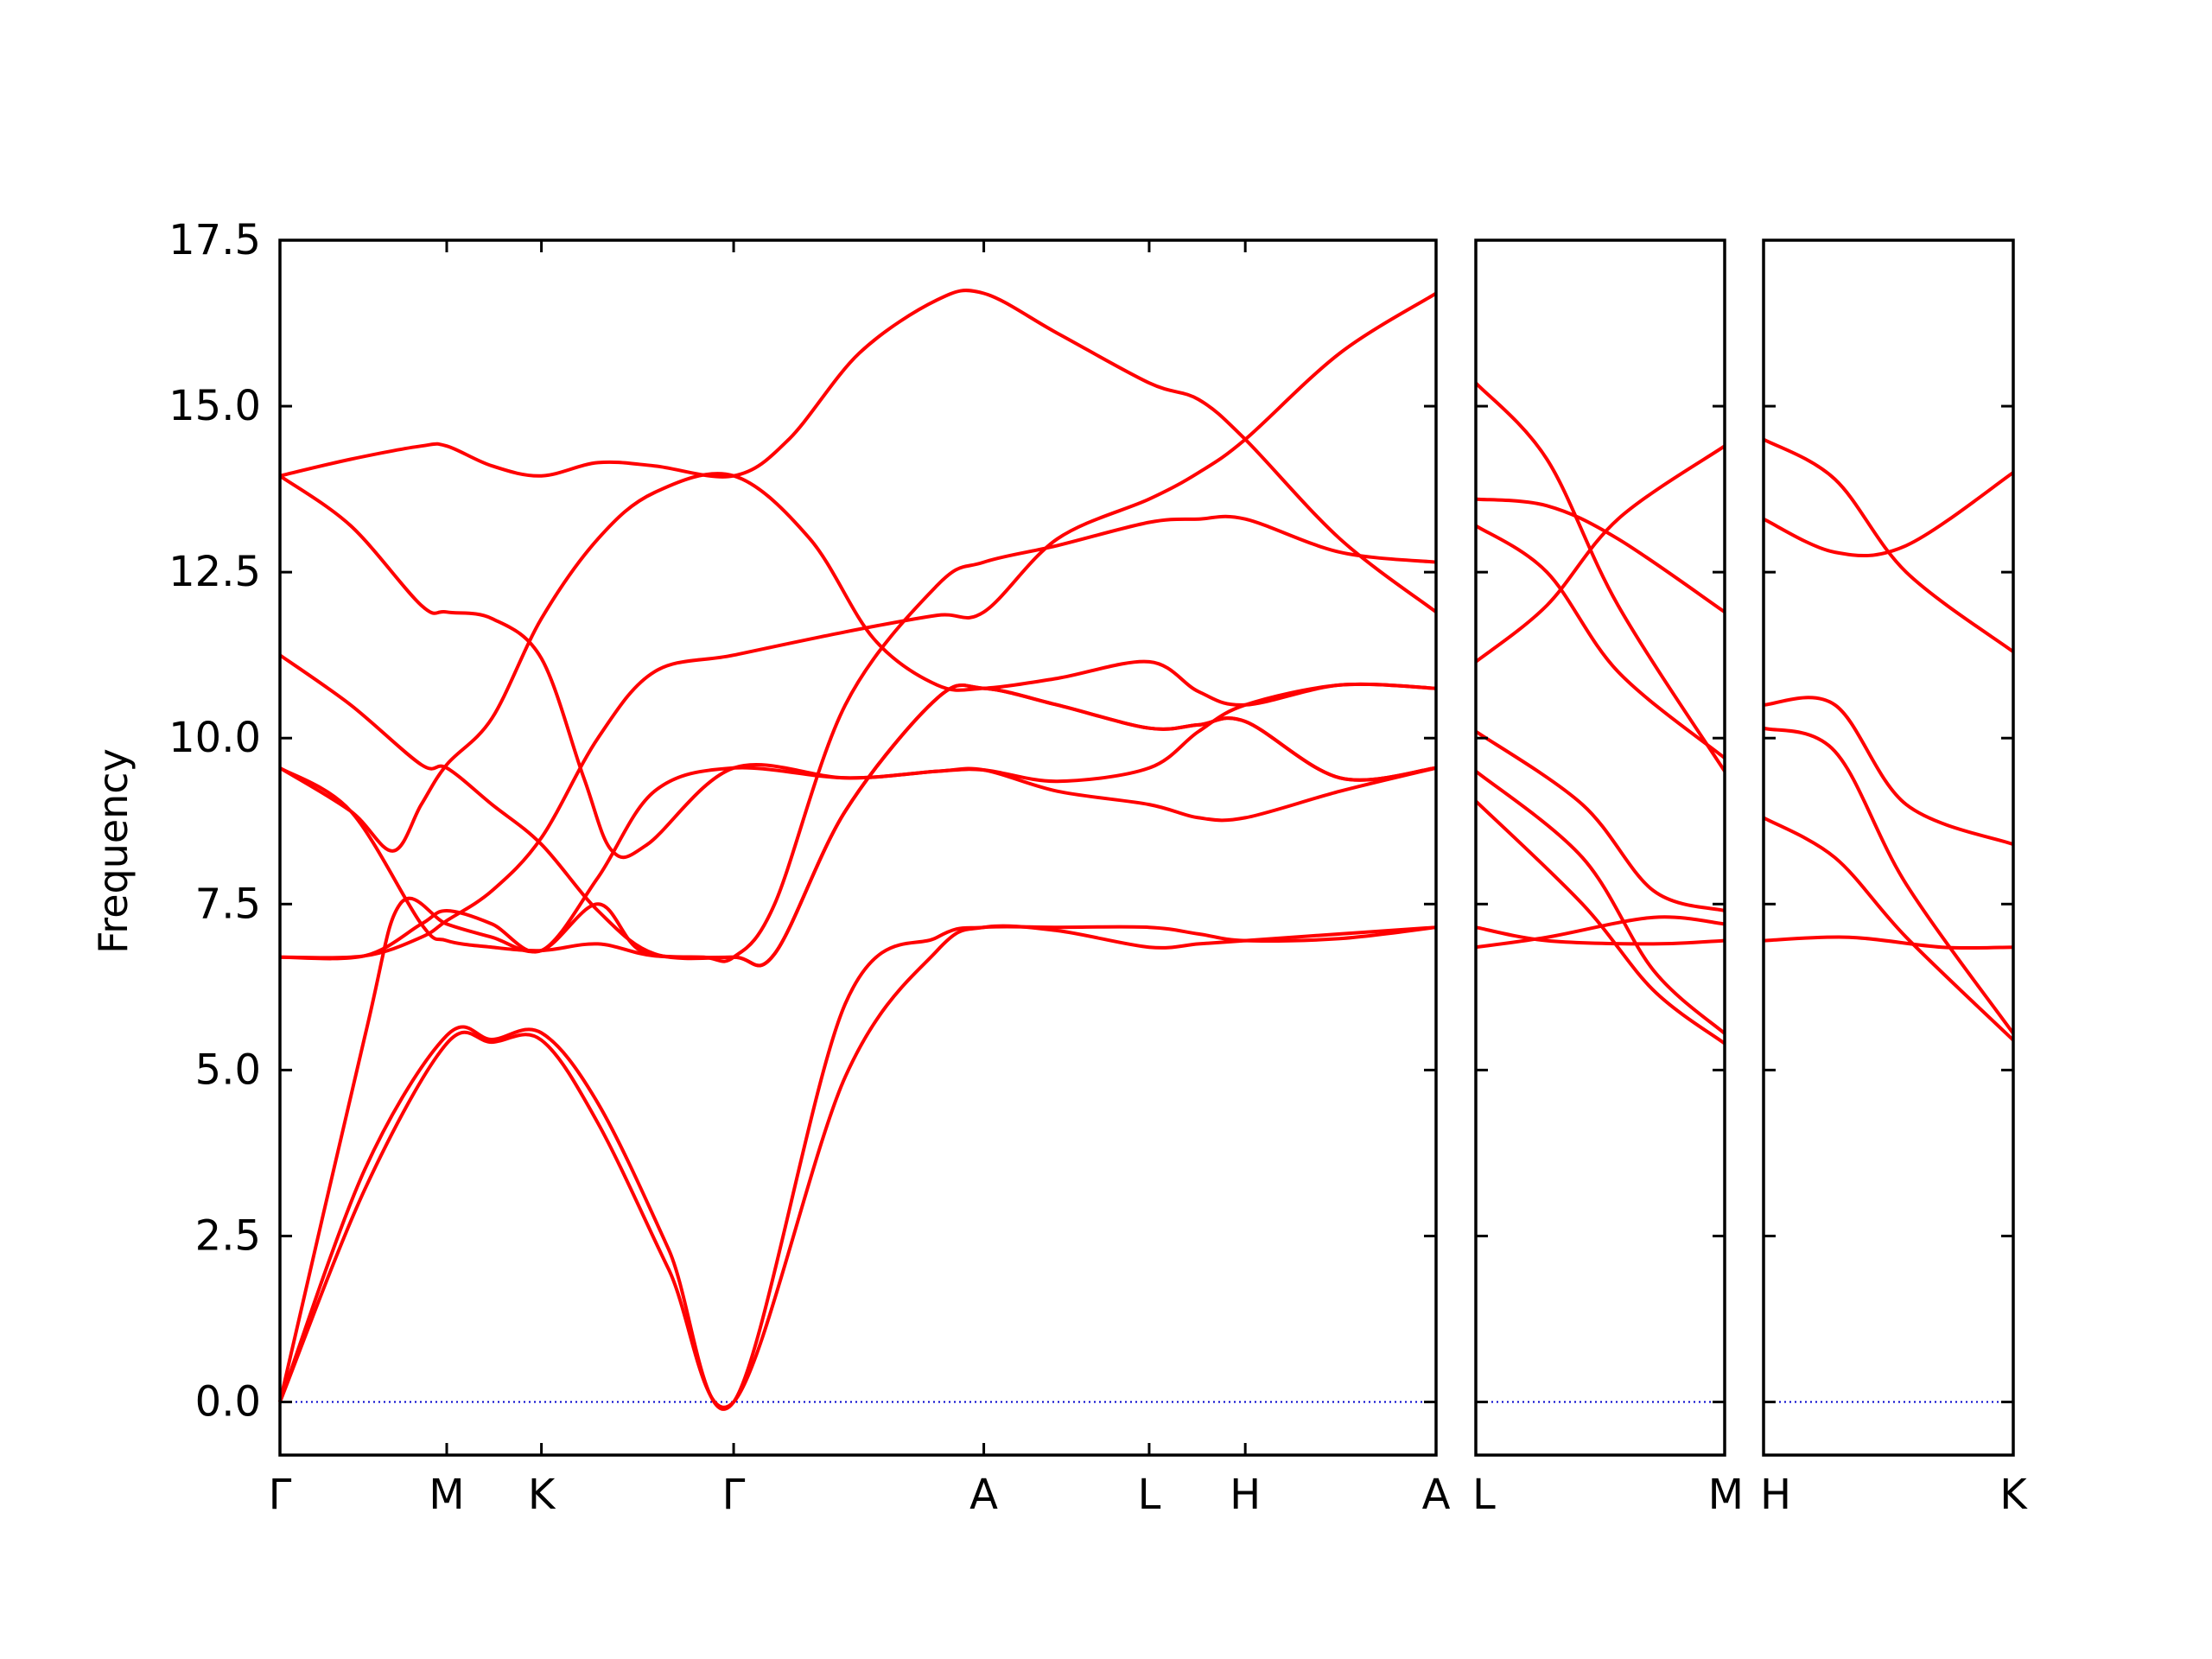 The image size is (2212, 1659). What do you see at coordinates (214, 406) in the screenshot?
I see `y-tick-label: 15.0` at bounding box center [214, 406].